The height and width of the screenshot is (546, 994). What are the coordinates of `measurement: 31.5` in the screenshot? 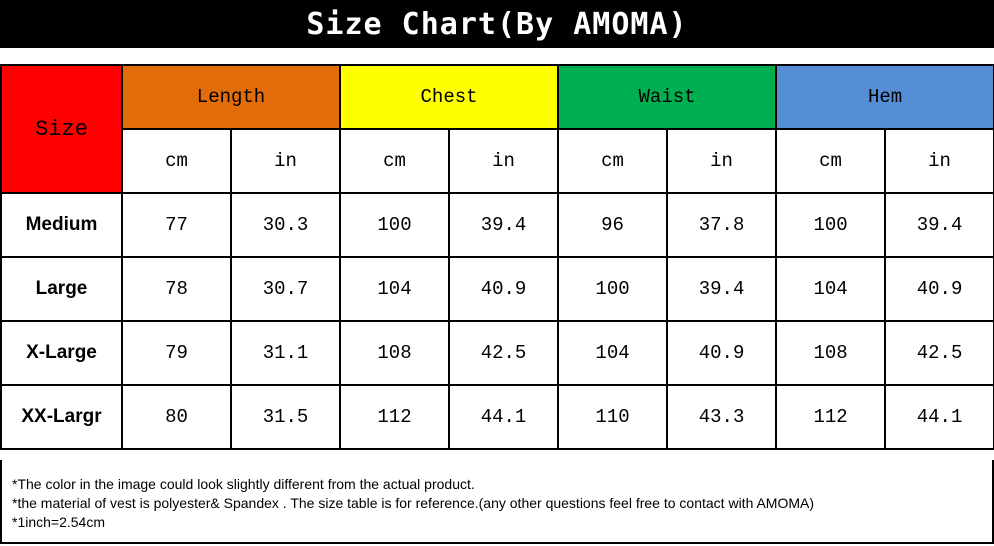 It's located at (285, 417).